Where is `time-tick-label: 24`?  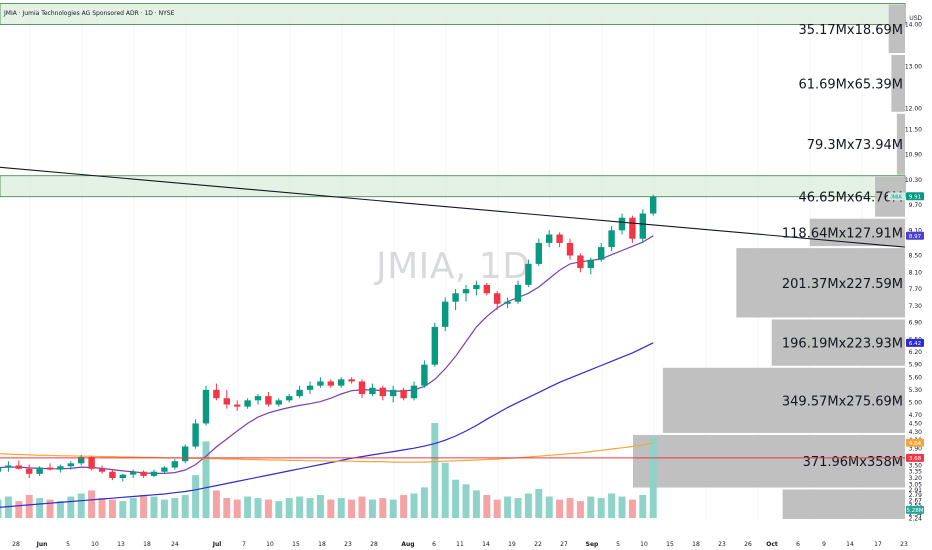
time-tick-label: 24 is located at coordinates (175, 544).